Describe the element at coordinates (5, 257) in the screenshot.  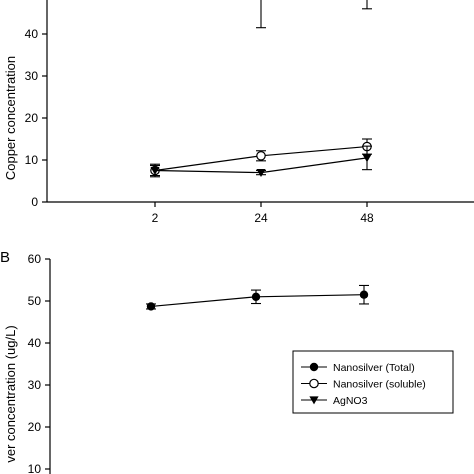
I see `panel-letter: B` at that location.